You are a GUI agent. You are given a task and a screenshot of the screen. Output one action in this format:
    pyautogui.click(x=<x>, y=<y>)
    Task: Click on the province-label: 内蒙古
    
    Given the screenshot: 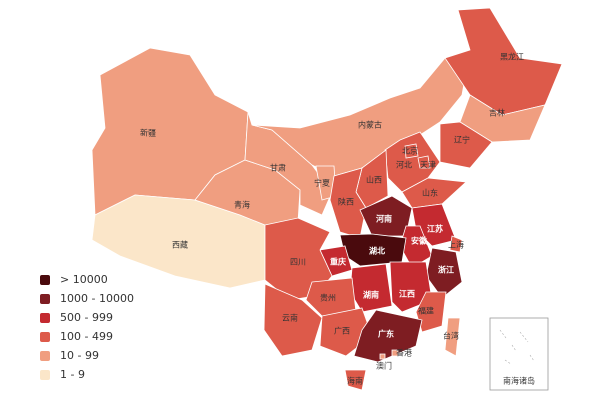 What is the action you would take?
    pyautogui.click(x=370, y=125)
    